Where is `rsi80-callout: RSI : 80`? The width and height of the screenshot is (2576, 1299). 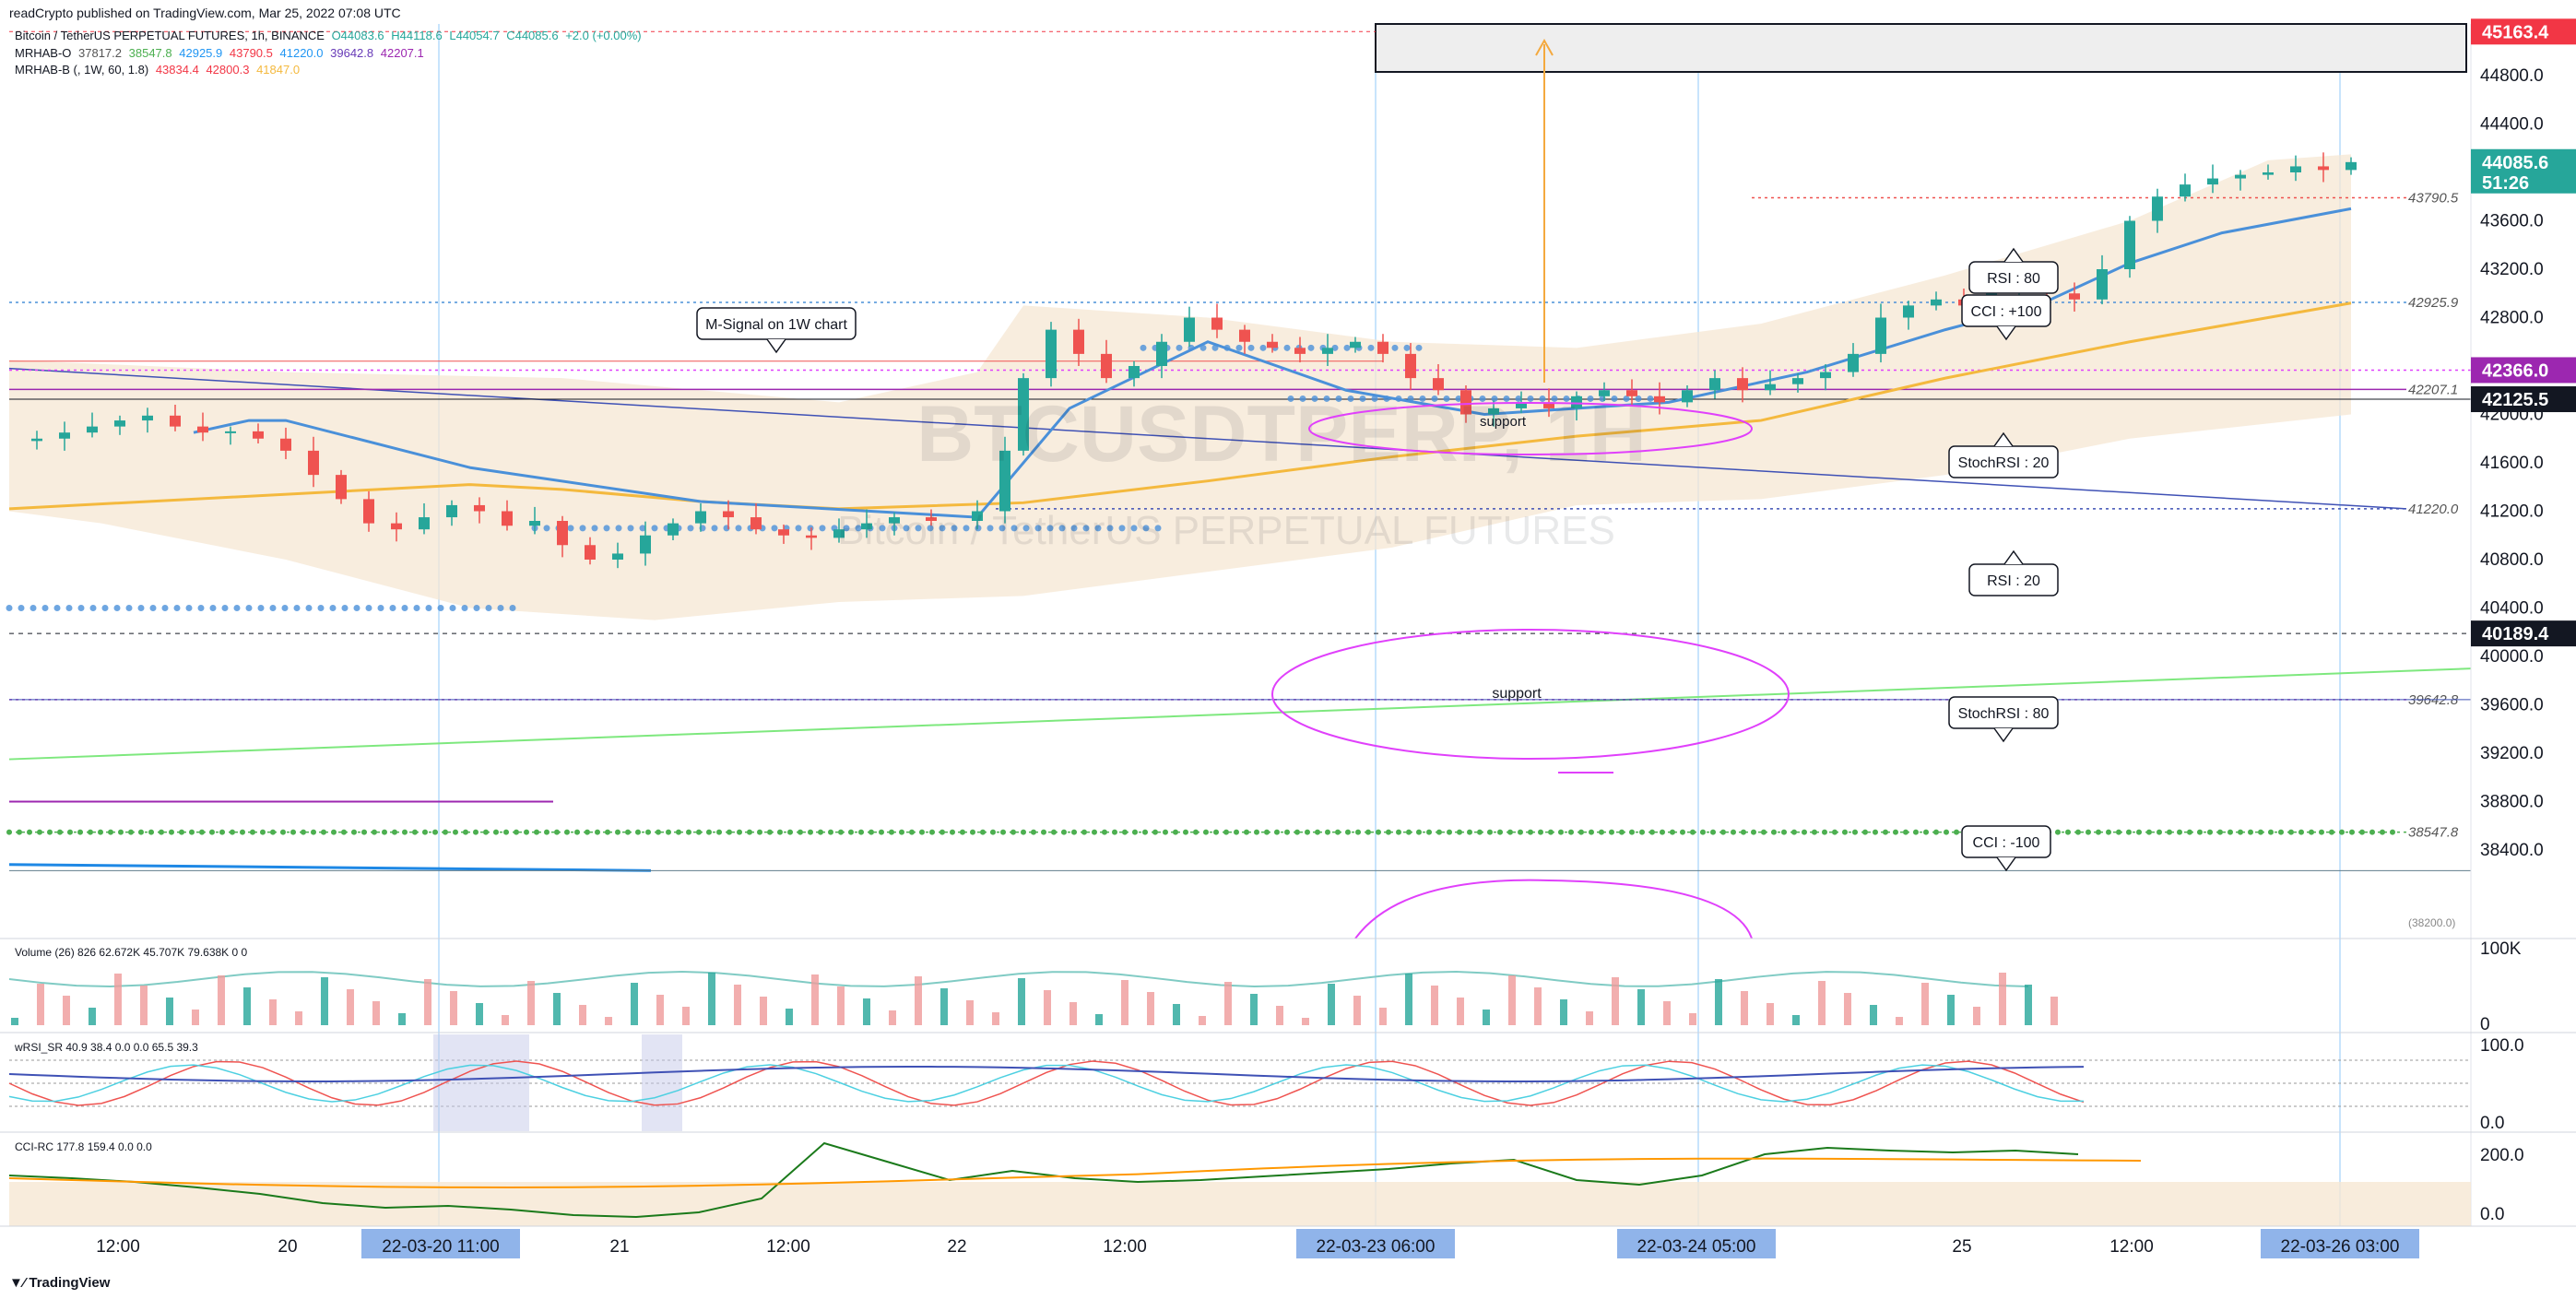
rsi80-callout: RSI : 80 is located at coordinates (2013, 270).